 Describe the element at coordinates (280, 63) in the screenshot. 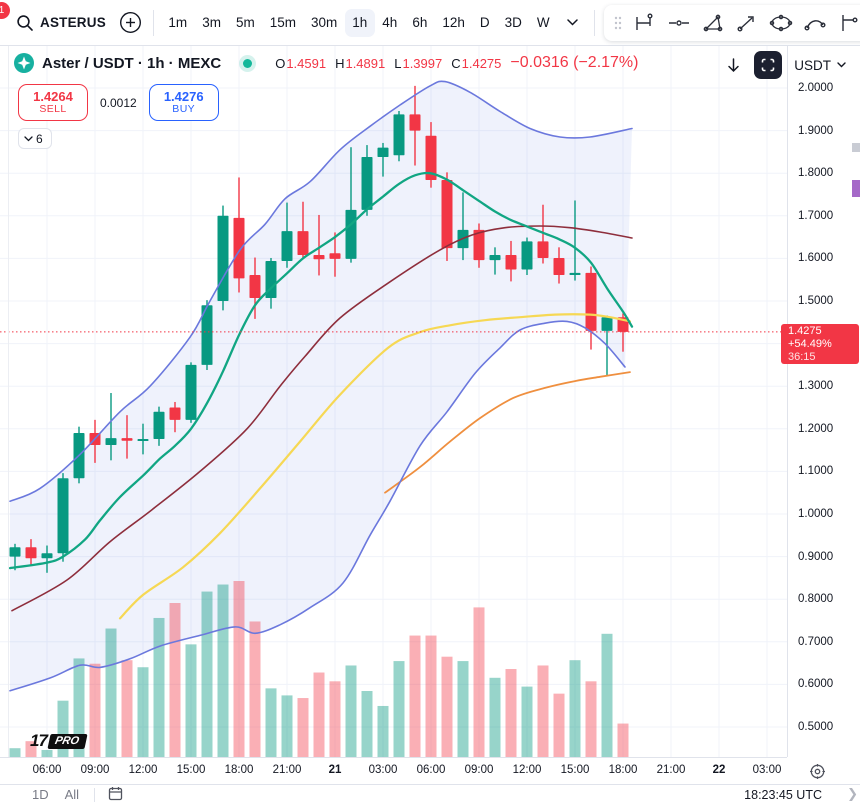

I see `ohlc-letter: O` at that location.